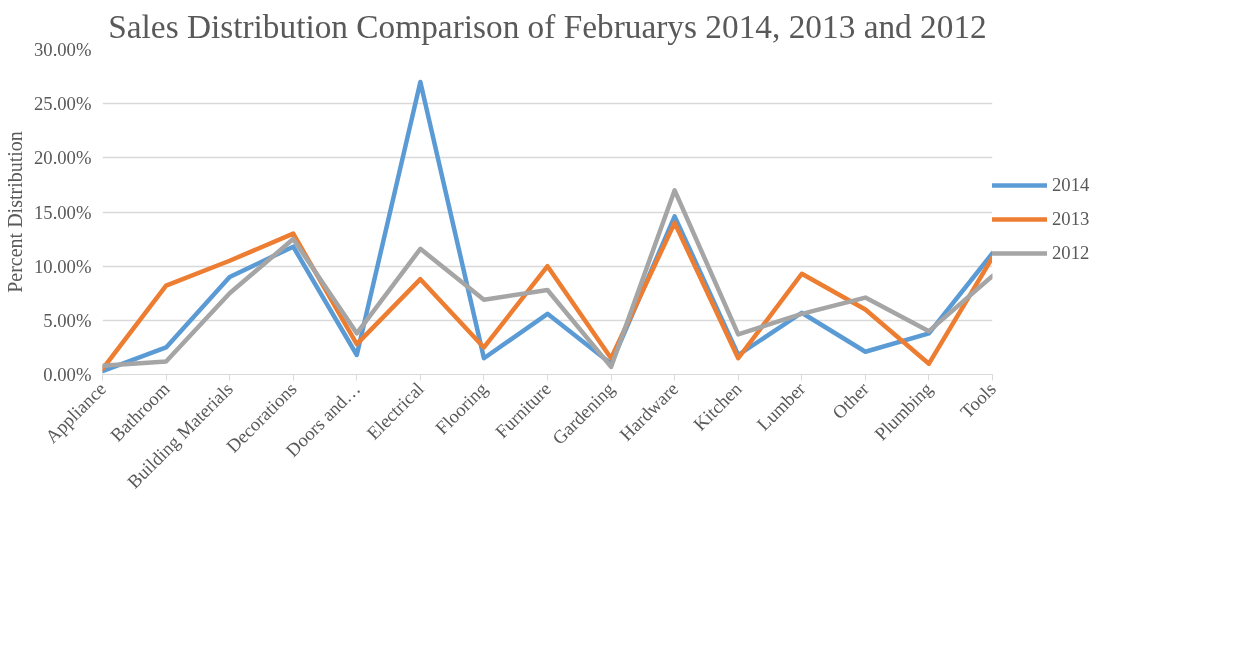 The height and width of the screenshot is (650, 1253). What do you see at coordinates (62, 158) in the screenshot?
I see `y-tick-label: 20.00%` at bounding box center [62, 158].